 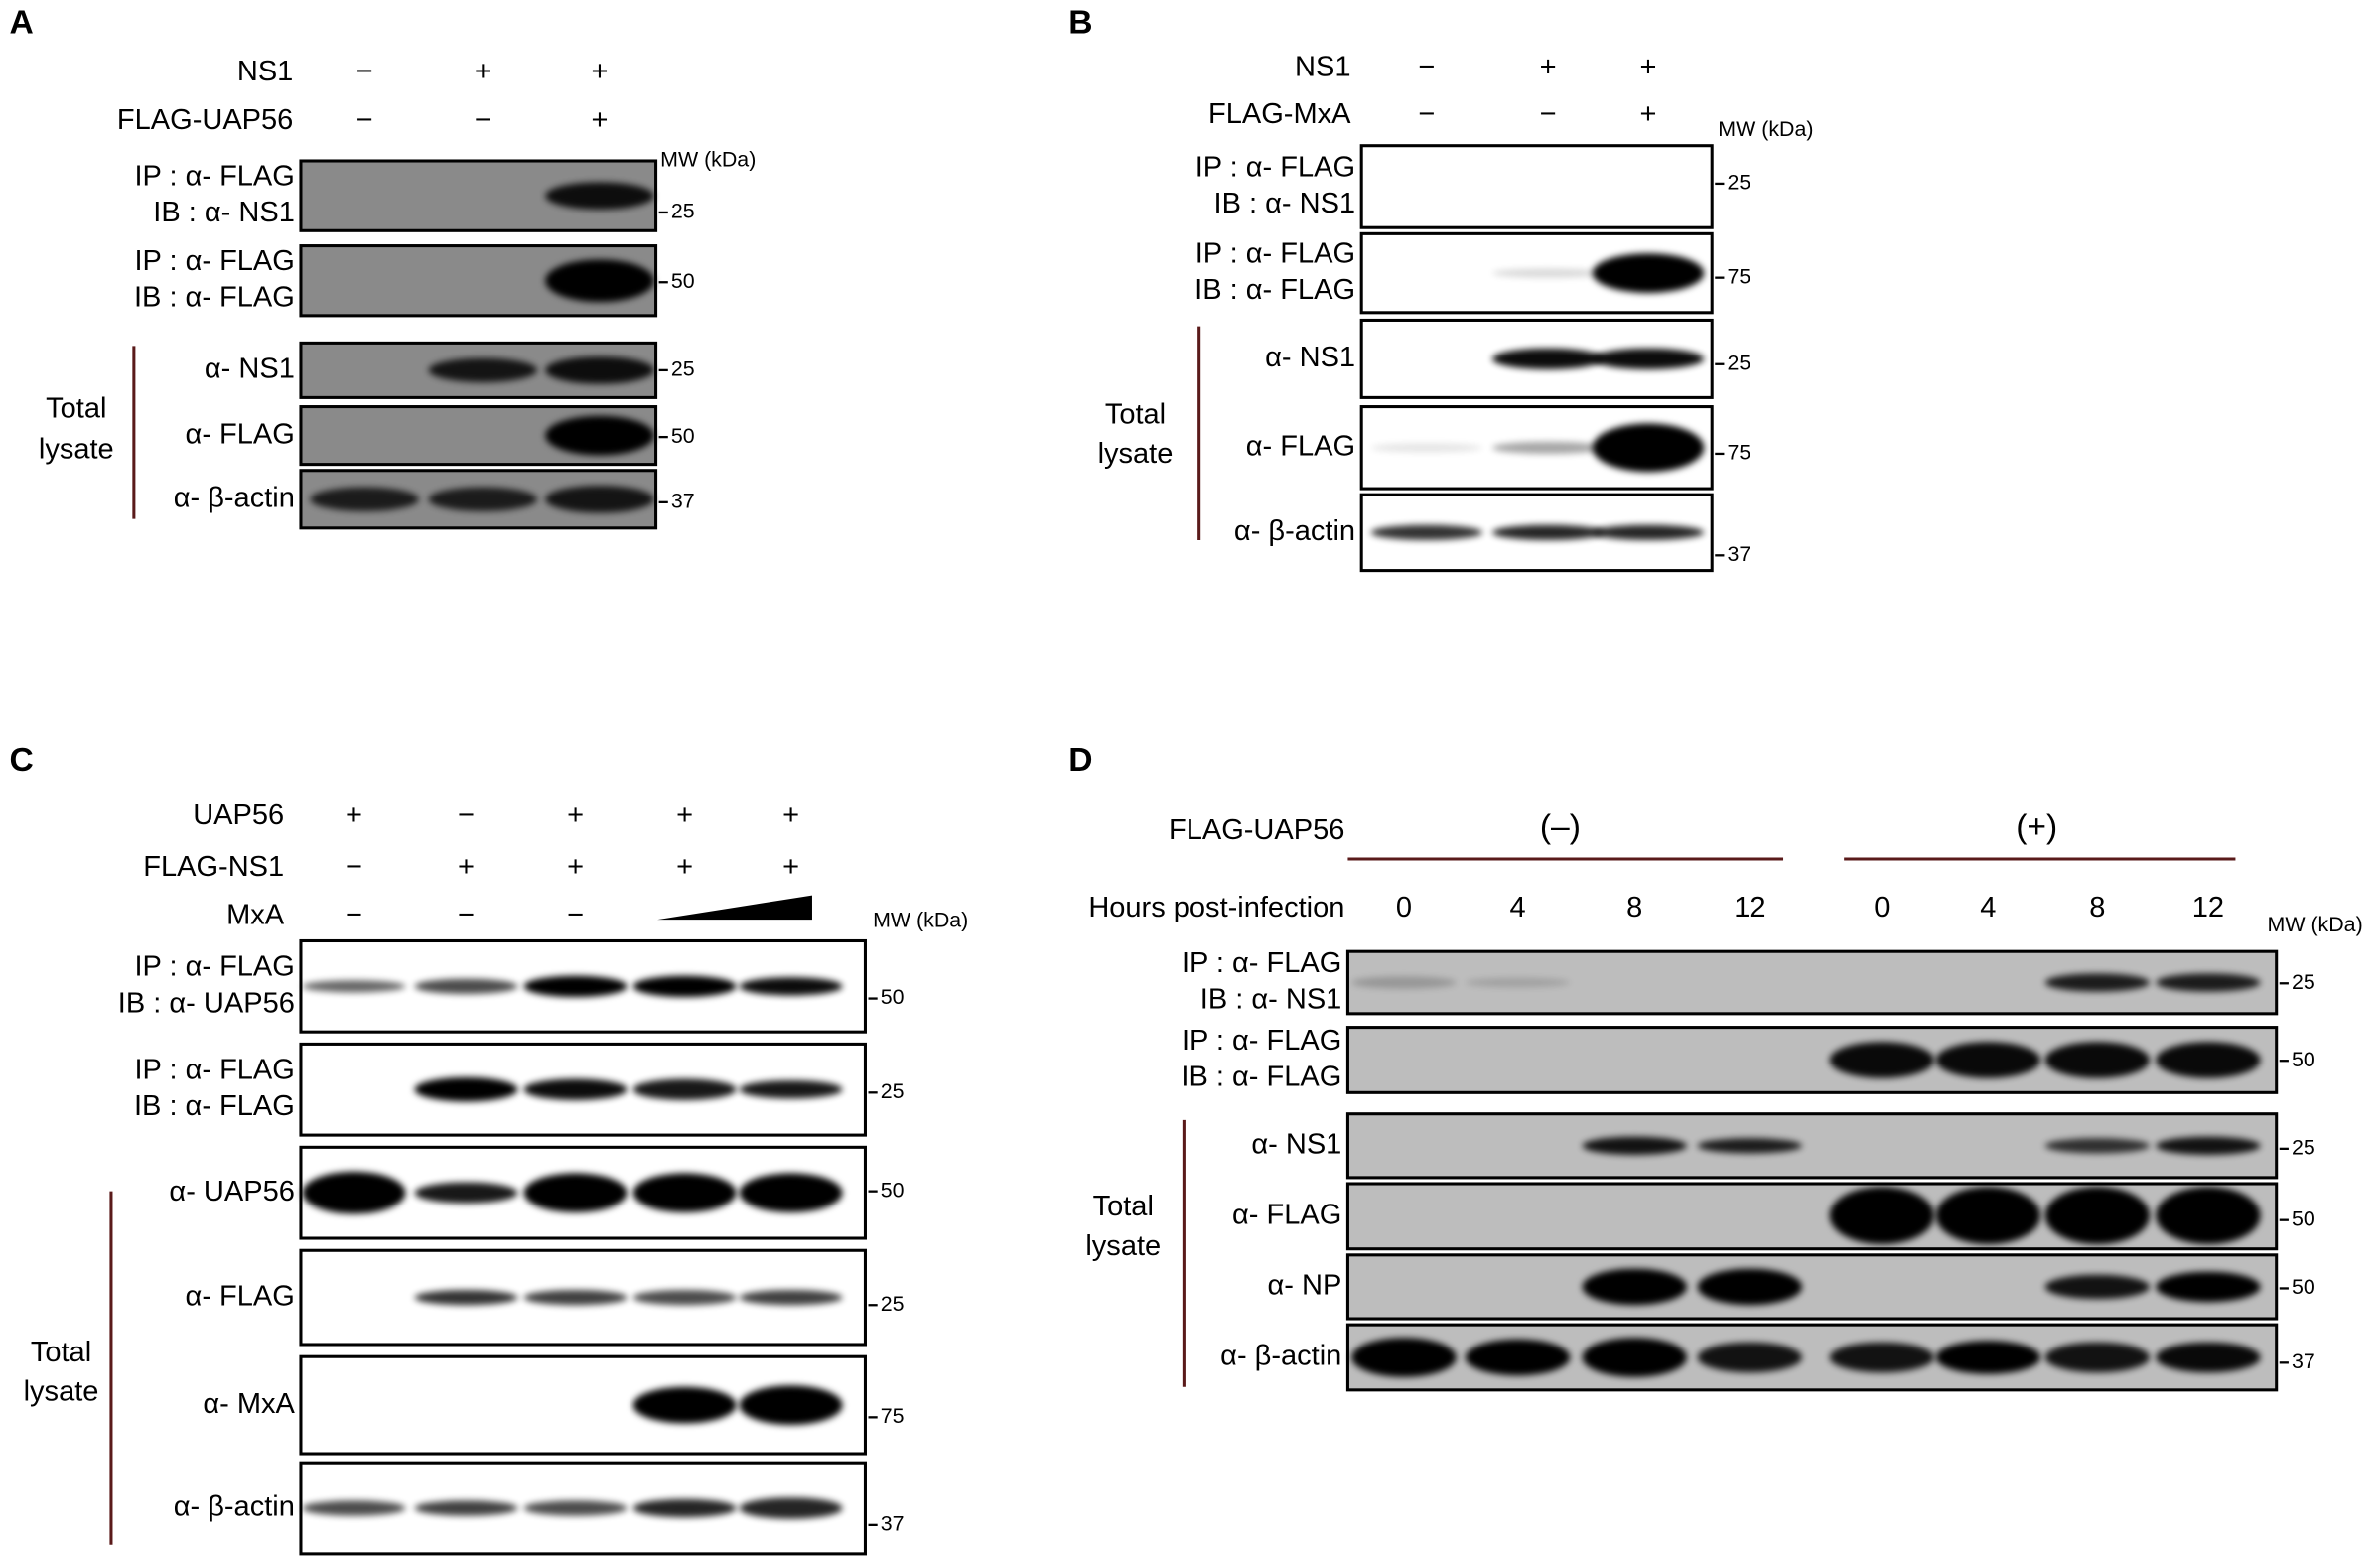 What do you see at coordinates (1216, 907) in the screenshot?
I see `condition-label: Hours post-infection` at bounding box center [1216, 907].